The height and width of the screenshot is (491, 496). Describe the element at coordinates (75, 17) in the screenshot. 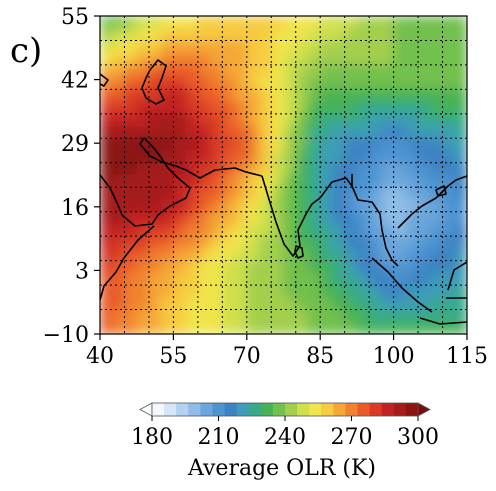

I see `y-tick-label: 55` at that location.